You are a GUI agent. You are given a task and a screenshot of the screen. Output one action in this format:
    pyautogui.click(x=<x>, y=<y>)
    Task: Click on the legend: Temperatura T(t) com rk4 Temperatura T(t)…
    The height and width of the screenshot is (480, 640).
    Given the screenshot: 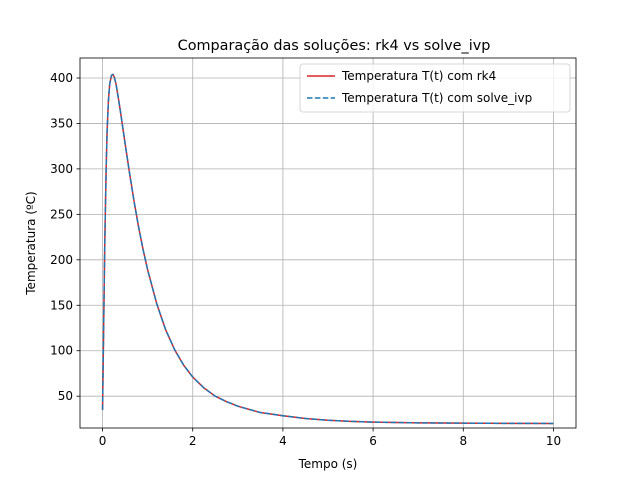 What is the action you would take?
    pyautogui.click(x=435, y=88)
    